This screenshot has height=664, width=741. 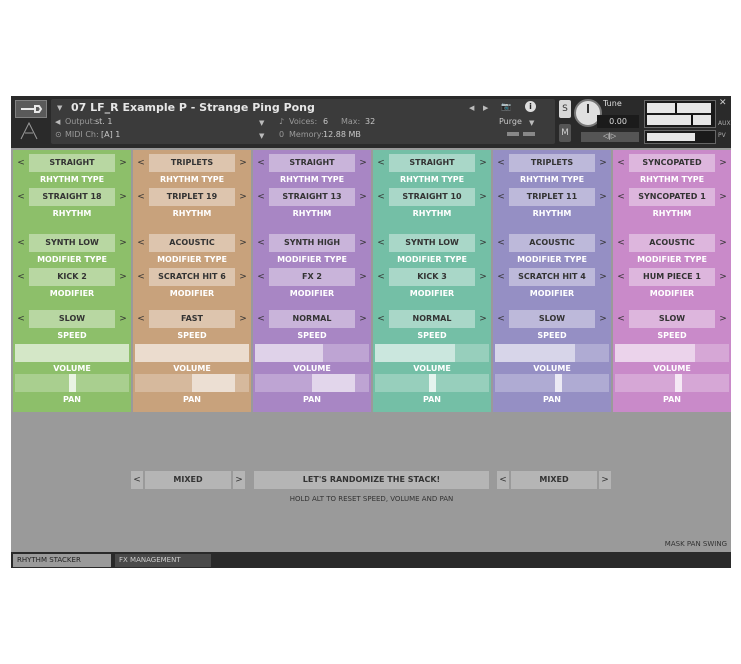 I want to click on rhythm-value: STRAIGHT 13, so click(x=312, y=197).